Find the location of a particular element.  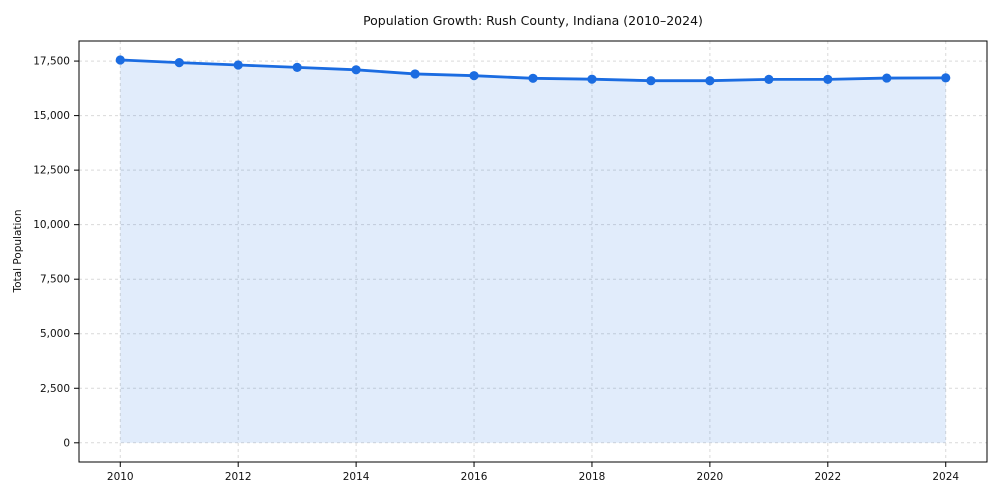

y-tick-label: 15,000 is located at coordinates (51, 116).